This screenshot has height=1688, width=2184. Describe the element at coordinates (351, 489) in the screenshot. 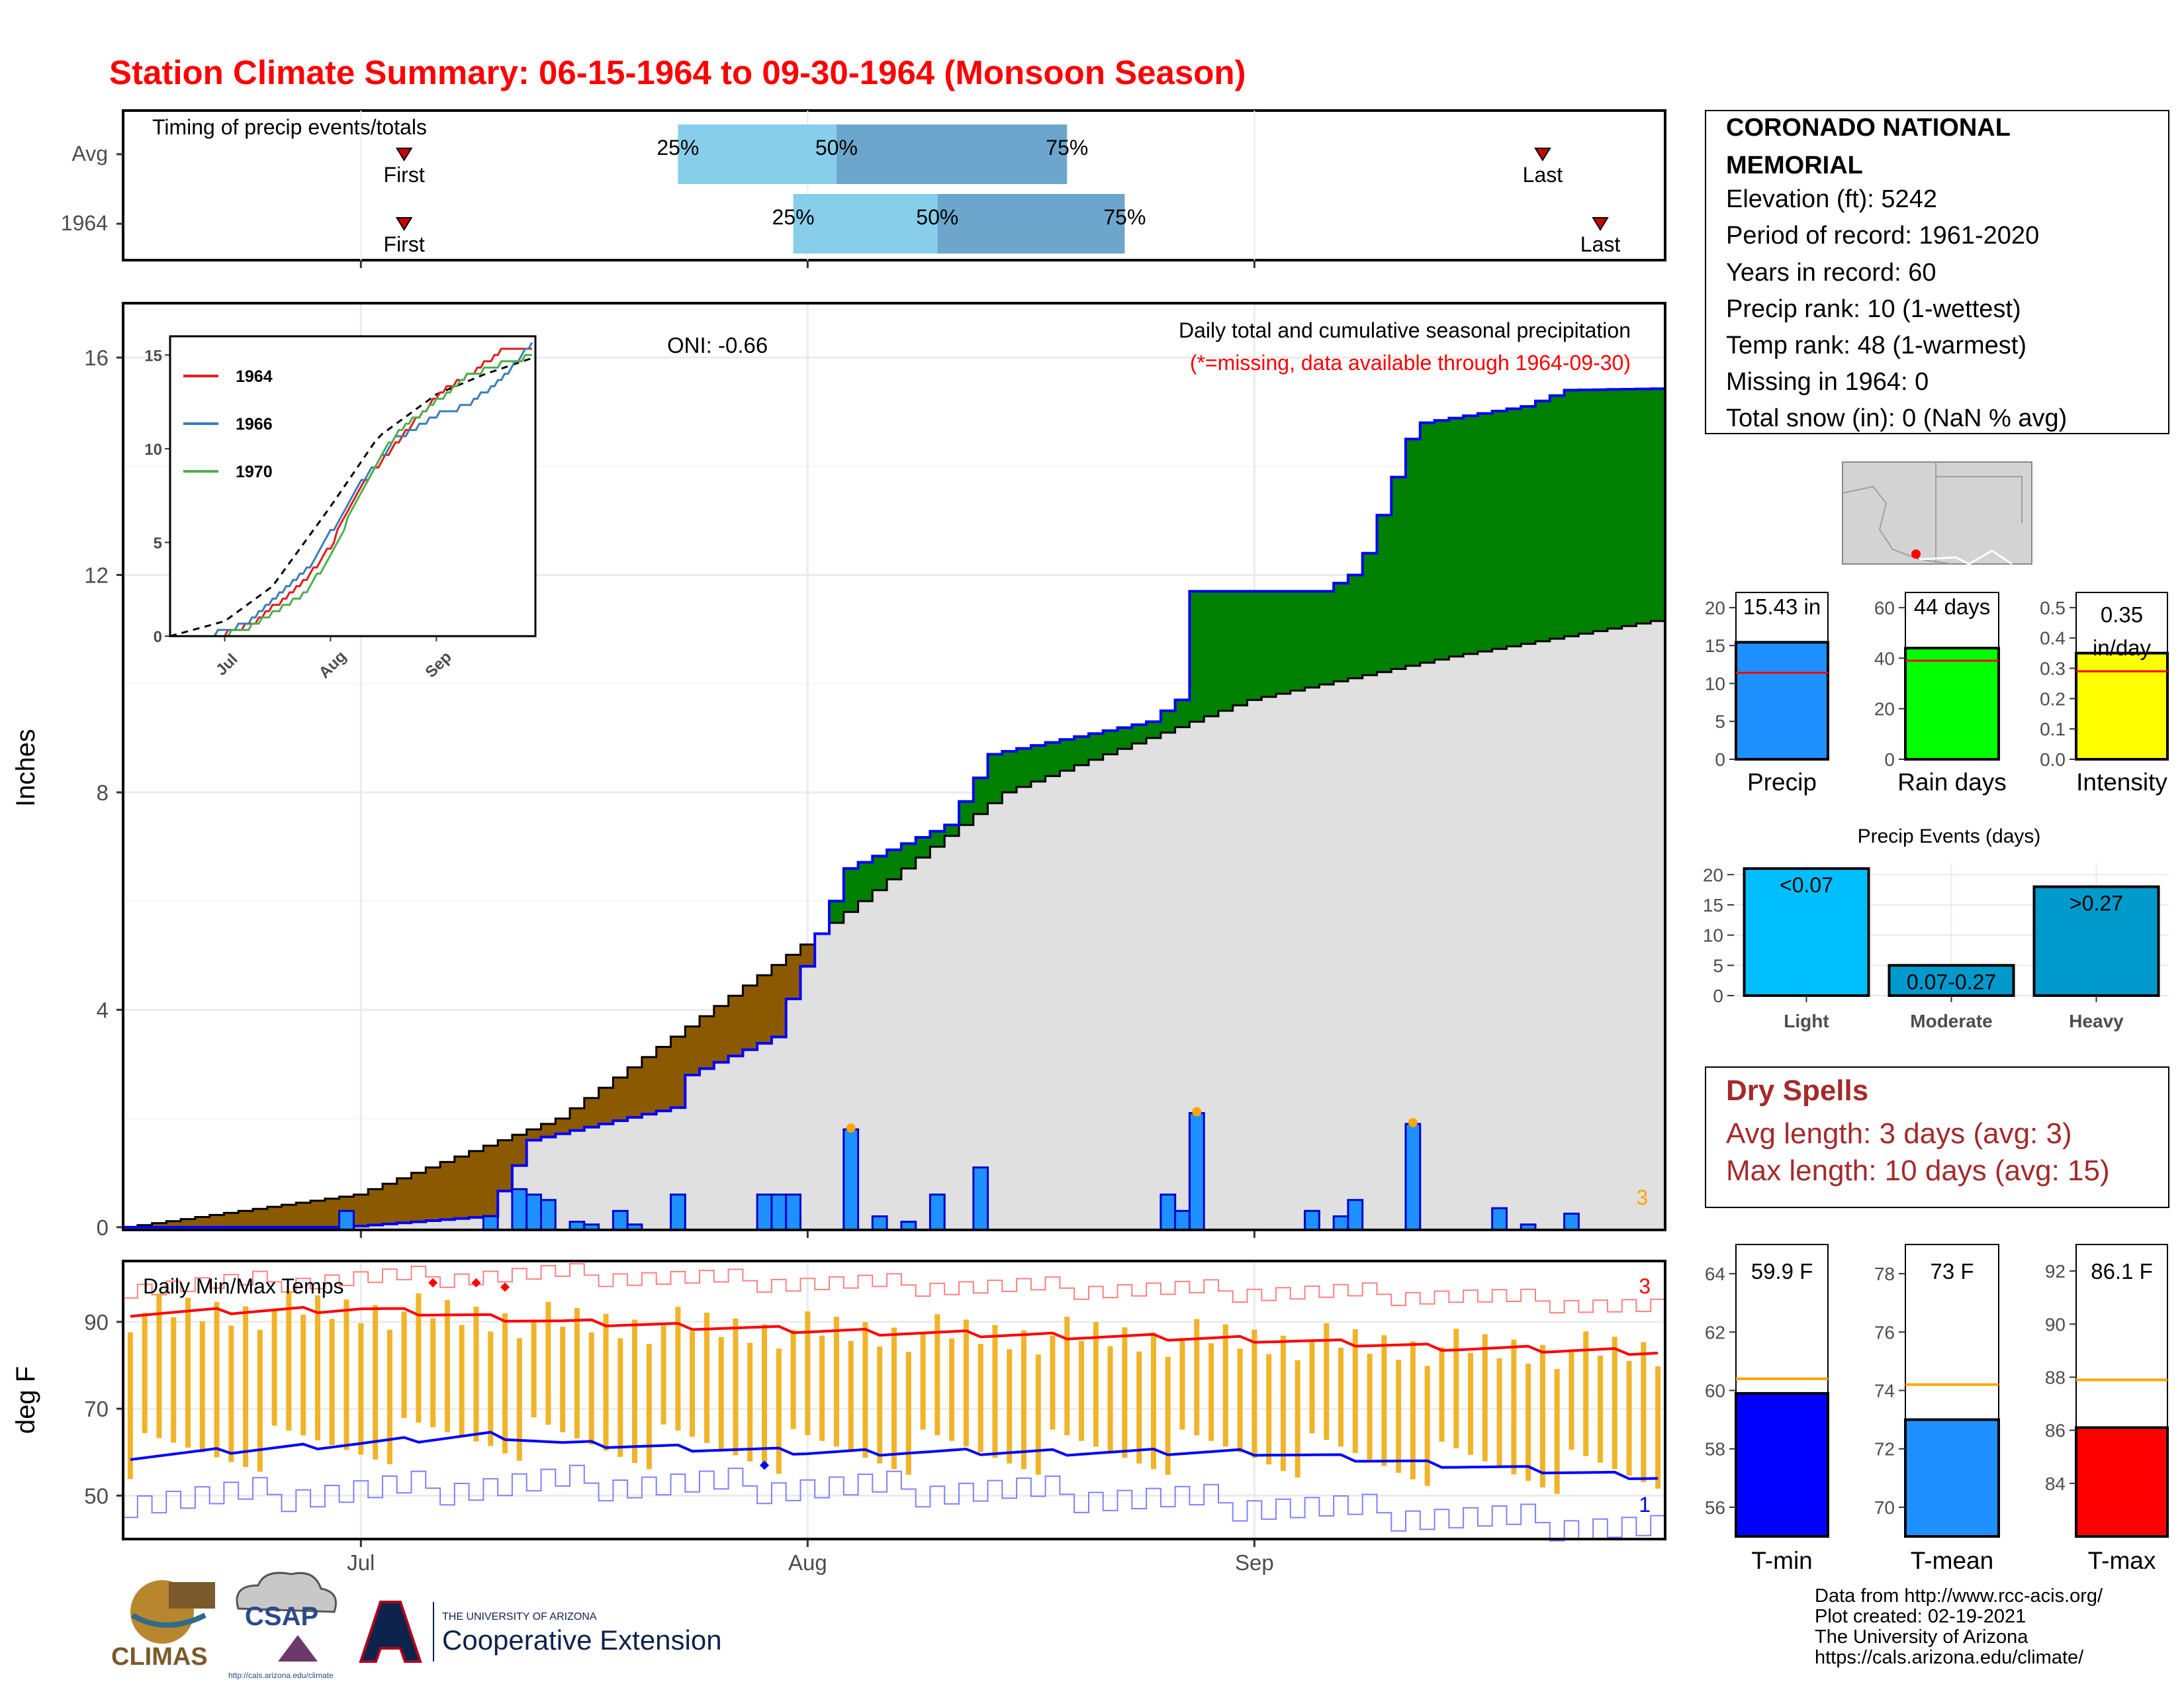

I see `inset-series-1966` at that location.